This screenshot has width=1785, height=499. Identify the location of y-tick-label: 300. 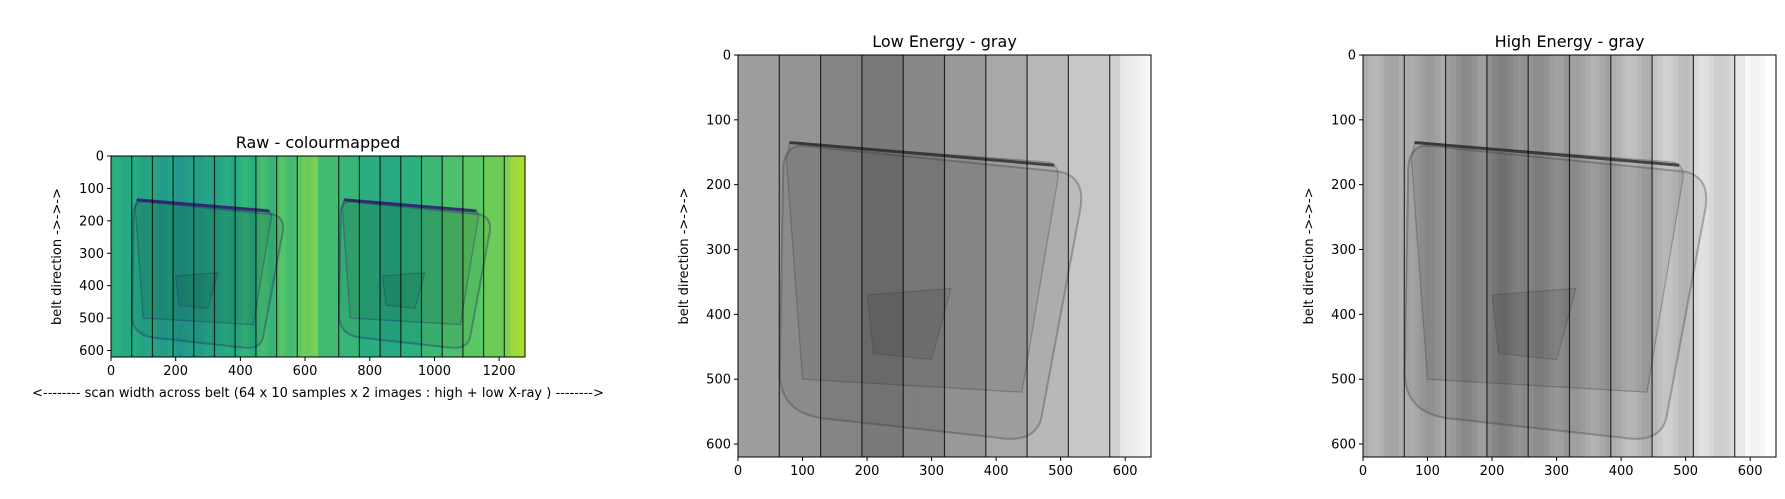
(91, 254).